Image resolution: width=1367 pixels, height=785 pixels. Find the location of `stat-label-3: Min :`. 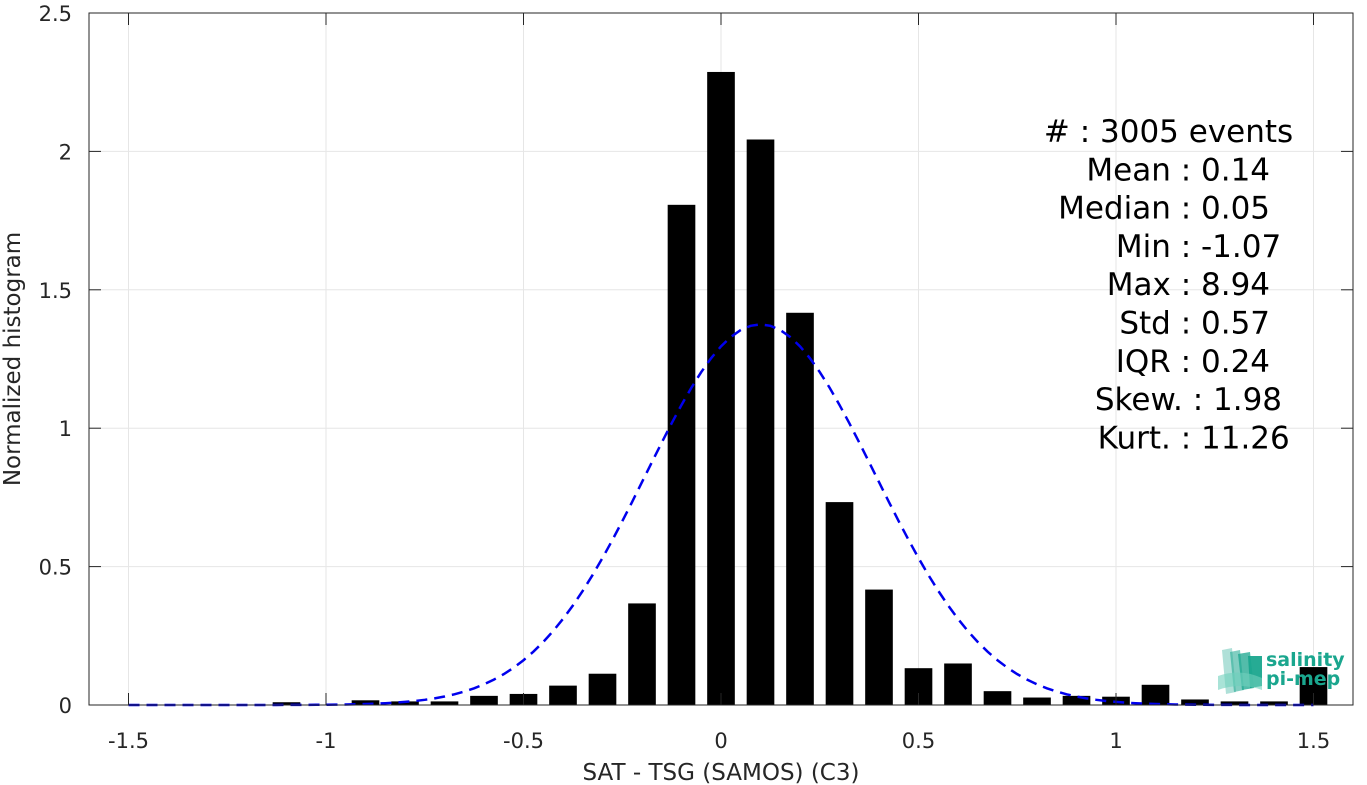

stat-label-3: Min : is located at coordinates (1158, 247).